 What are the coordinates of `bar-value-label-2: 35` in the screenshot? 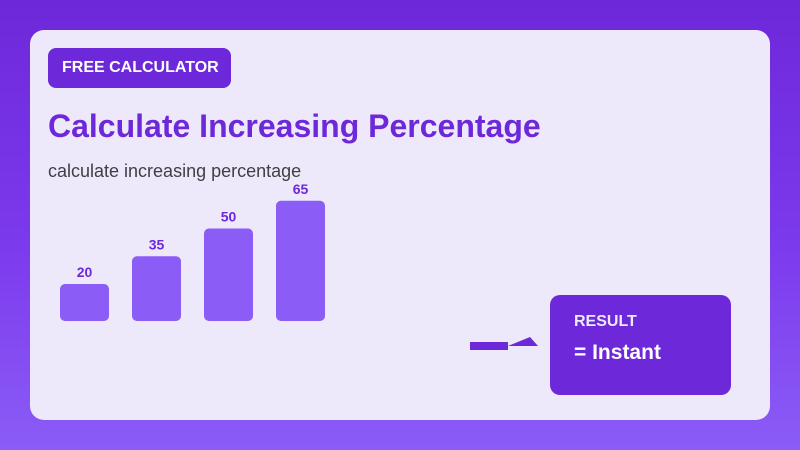 It's located at (157, 244).